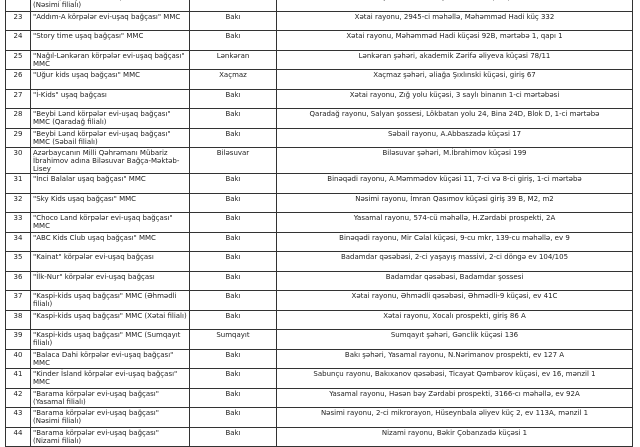 Image resolution: width=640 pixels, height=447 pixels. What do you see at coordinates (18, 79) in the screenshot?
I see `row-number: 26` at bounding box center [18, 79].